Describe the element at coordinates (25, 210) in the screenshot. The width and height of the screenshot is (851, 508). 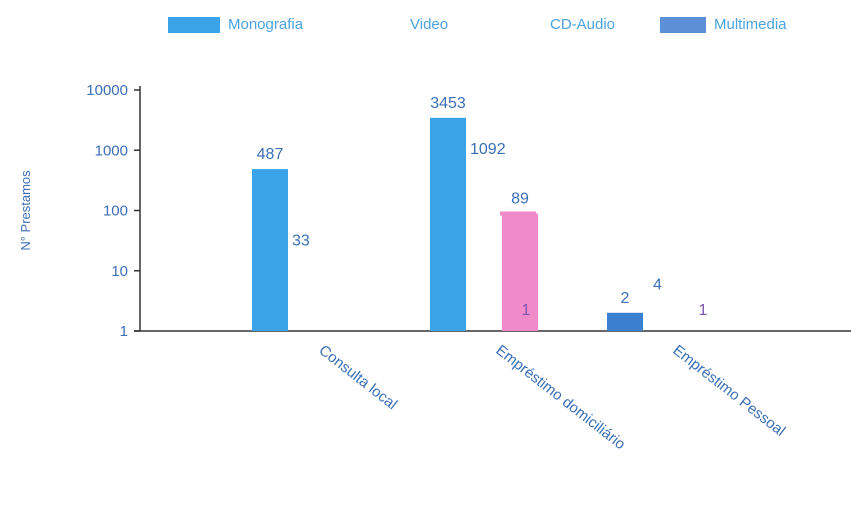
I see `y-axis-label: N° Prestamos` at that location.